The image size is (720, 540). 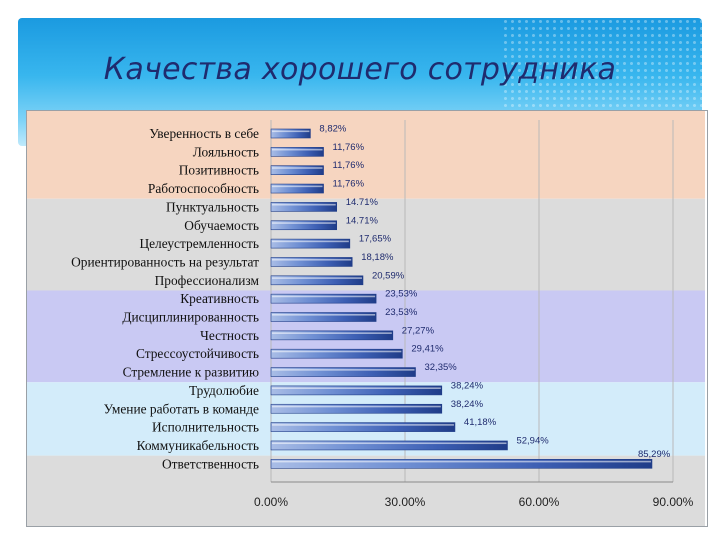 What do you see at coordinates (191, 372) in the screenshot?
I see `category-label: Стремление к развитию` at bounding box center [191, 372].